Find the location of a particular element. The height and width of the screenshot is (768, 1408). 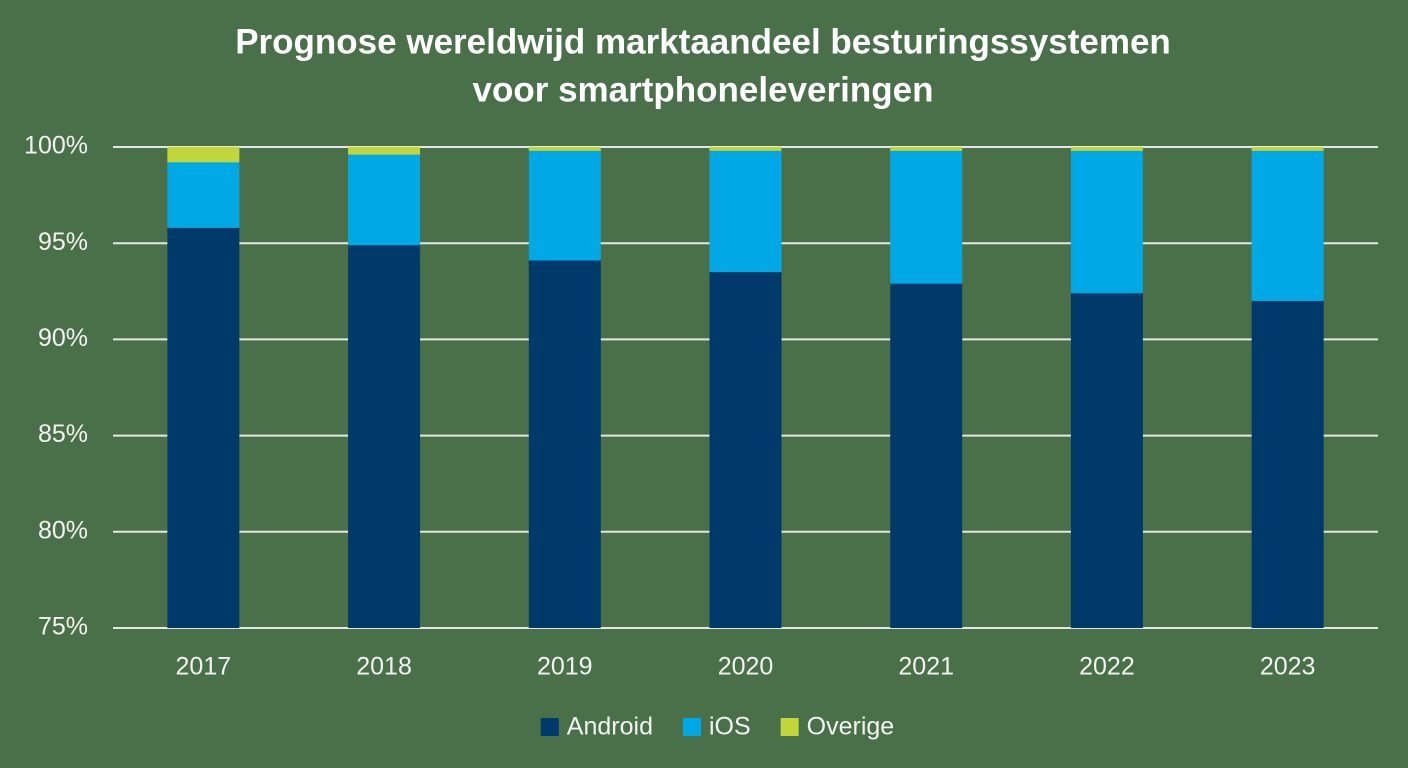

chart-title: voor smartphoneleveringen is located at coordinates (703, 89).